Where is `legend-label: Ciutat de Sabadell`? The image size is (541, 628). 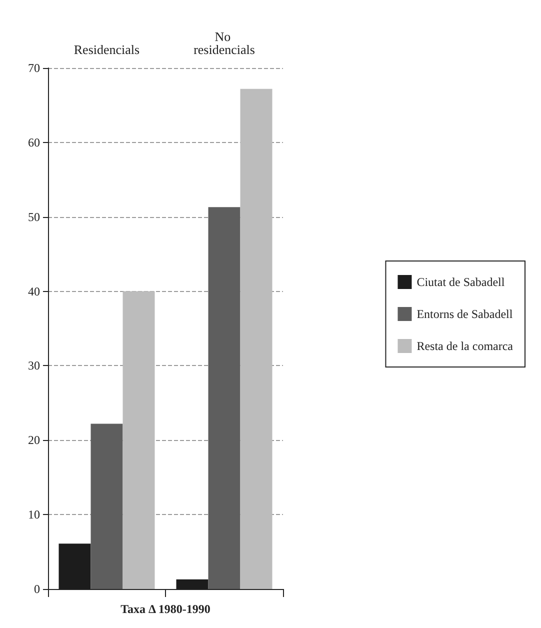 legend-label: Ciutat de Sabadell is located at coordinates (461, 282).